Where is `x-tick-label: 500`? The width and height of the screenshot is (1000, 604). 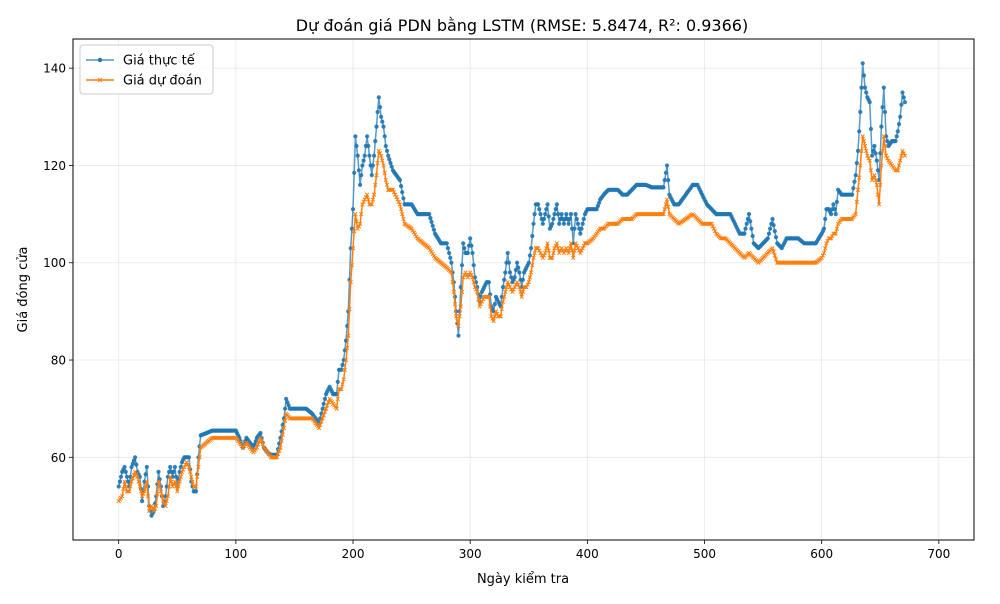
x-tick-label: 500 is located at coordinates (704, 554).